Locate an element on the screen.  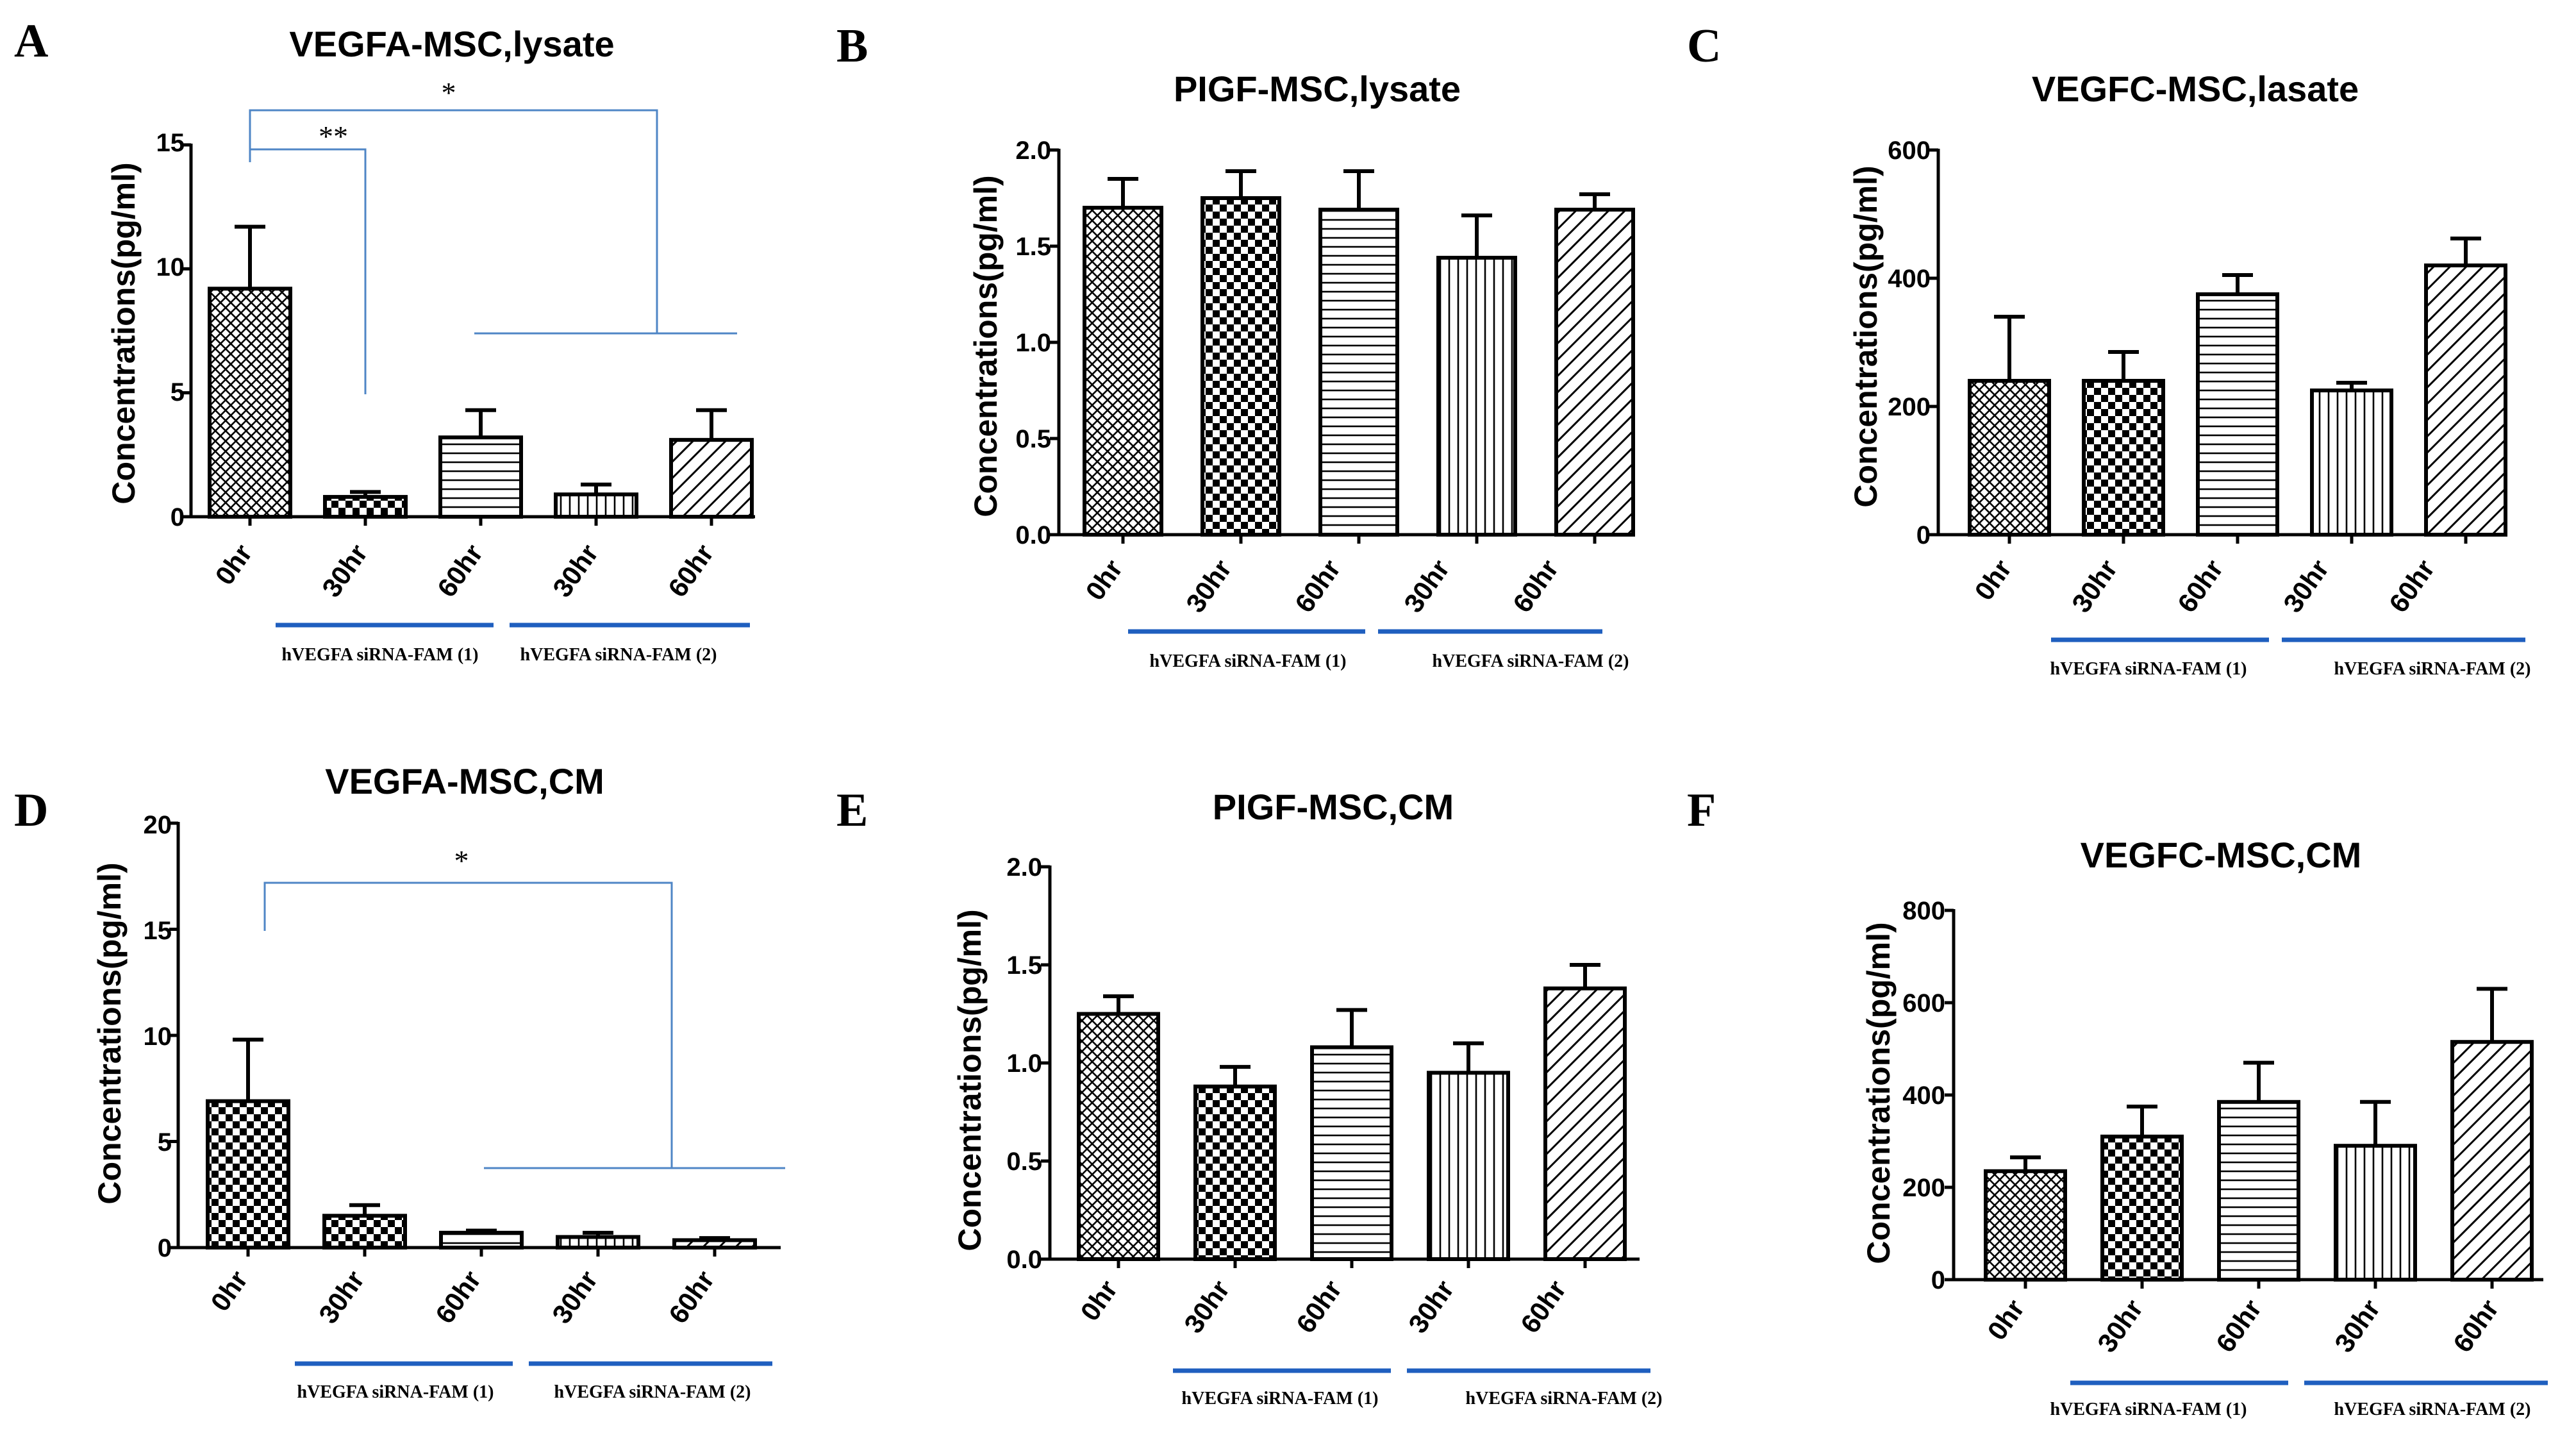
panel-letter: A is located at coordinates (31, 41).